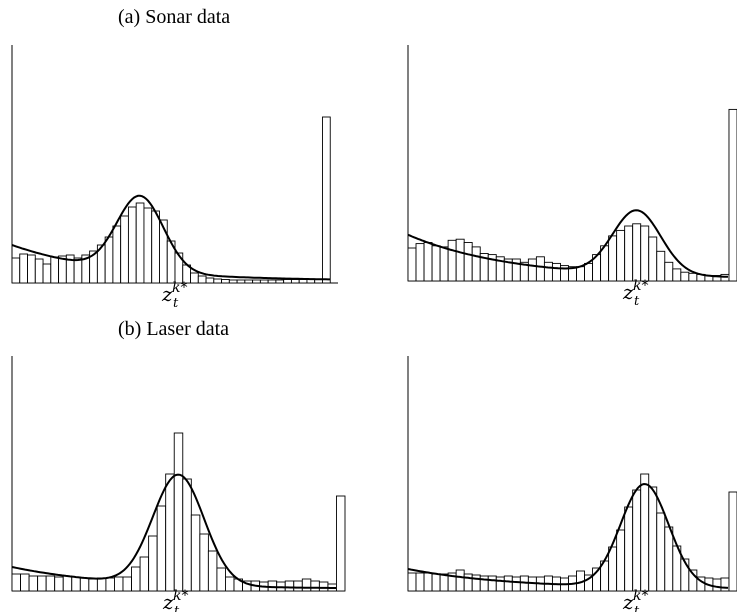 The image size is (737, 612). Describe the element at coordinates (174, 17) in the screenshot. I see `section-title-sonar: (a) Sonar data` at that location.